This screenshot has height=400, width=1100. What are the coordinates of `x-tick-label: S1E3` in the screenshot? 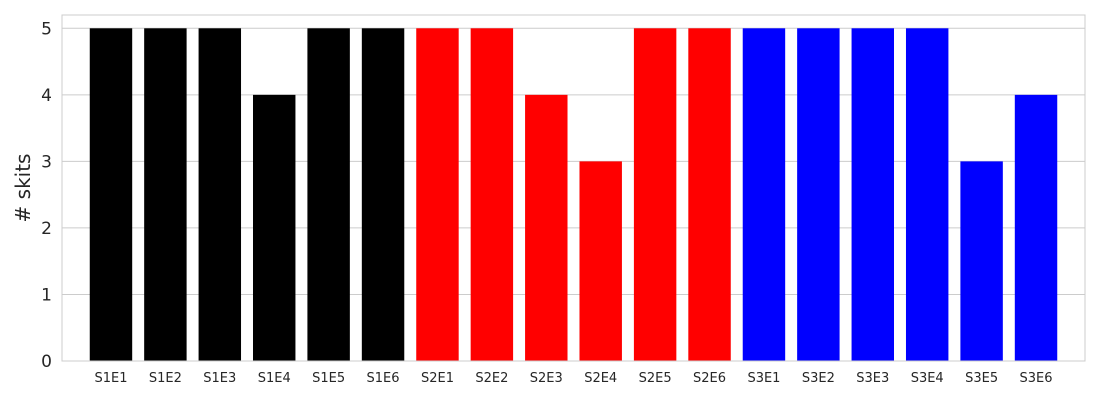 It's located at (219, 378).